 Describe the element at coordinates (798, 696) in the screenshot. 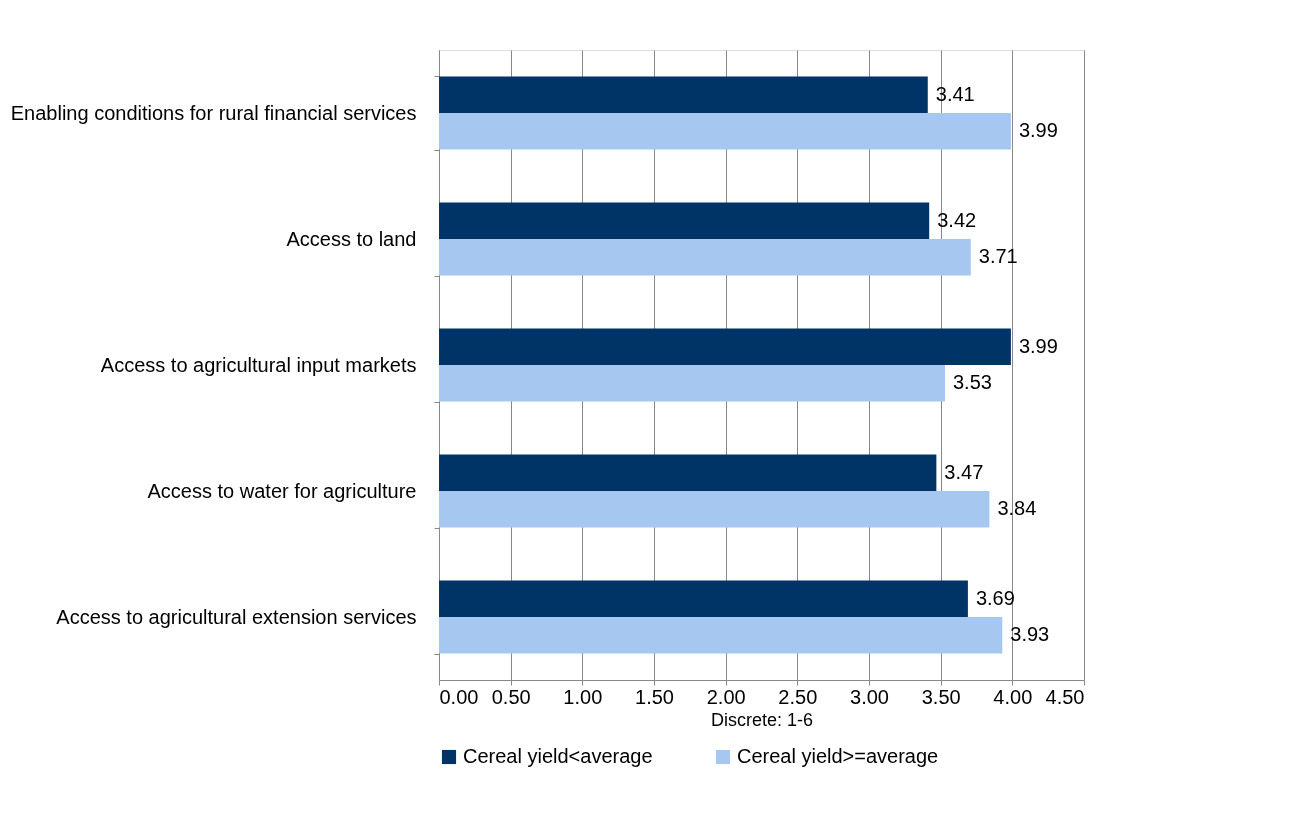

I see `x-tick-label: 2.50` at that location.